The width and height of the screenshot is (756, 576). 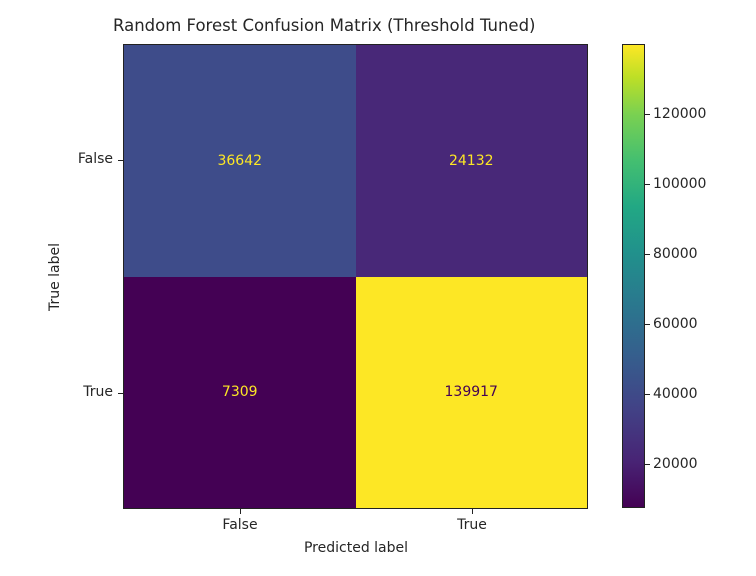 I want to click on colorbar-label: 60000, so click(x=675, y=324).